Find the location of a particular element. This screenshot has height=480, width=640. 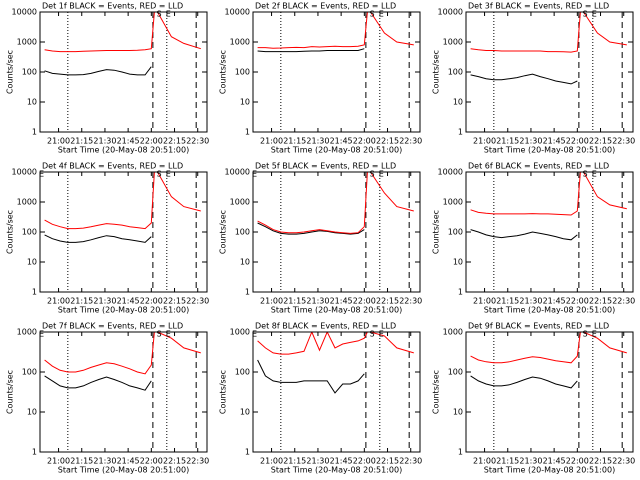

chart-title: Det 5f BLACK = Events, RED = LLD is located at coordinates (325, 166).